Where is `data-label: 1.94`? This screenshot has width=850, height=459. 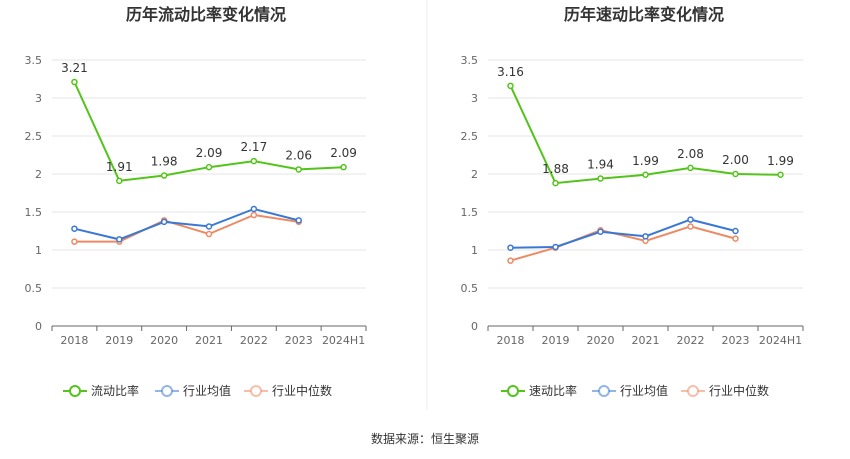
data-label: 1.94 is located at coordinates (600, 165).